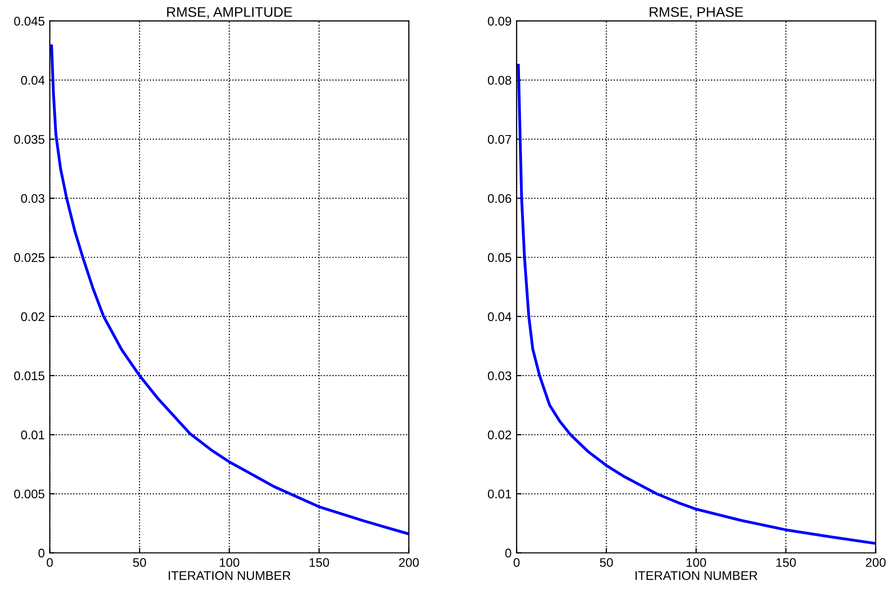  I want to click on y-tick-label: 0.09, so click(500, 21).